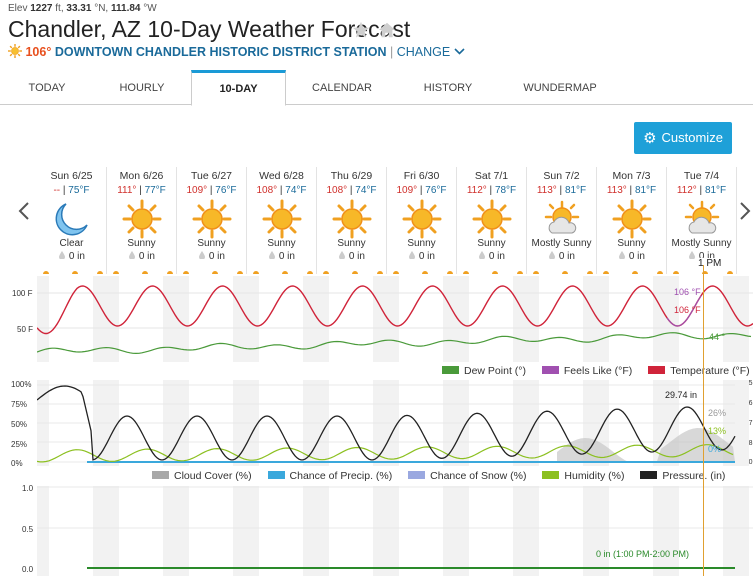 The height and width of the screenshot is (576, 753). I want to click on day-column: Wed 6/28 108° | 74°F Sunny 0 in, so click(282, 220).